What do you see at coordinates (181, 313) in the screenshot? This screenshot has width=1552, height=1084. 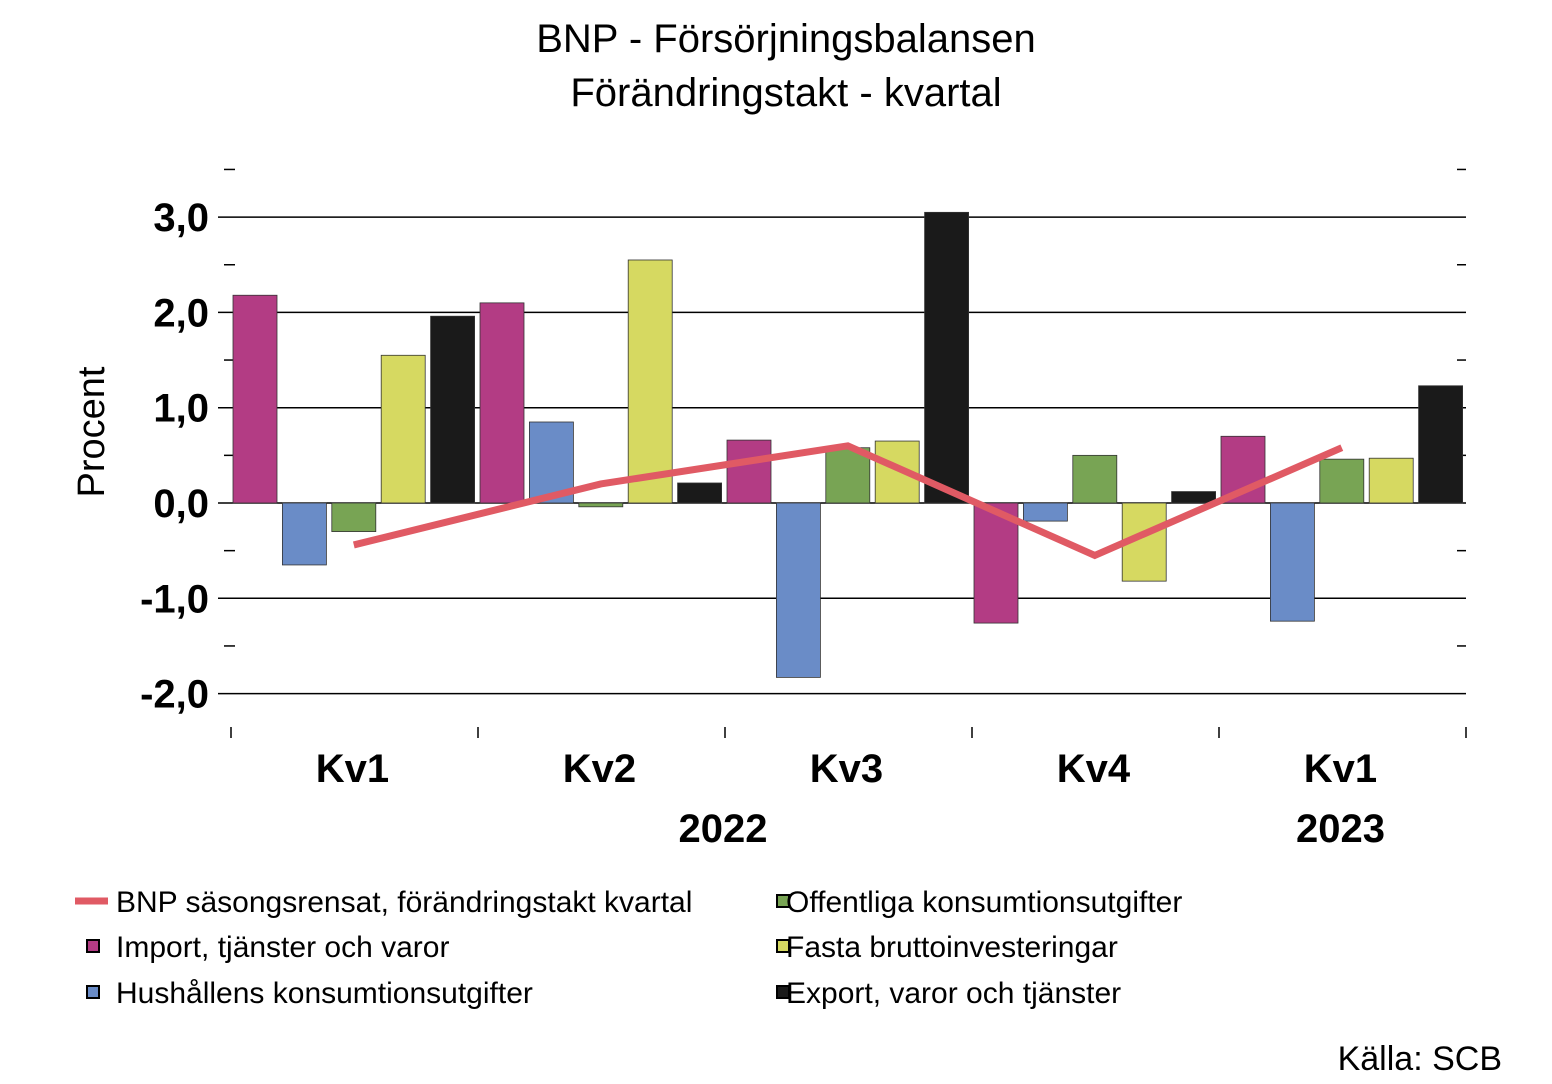 I see `y-tick-label: 2,0` at bounding box center [181, 313].